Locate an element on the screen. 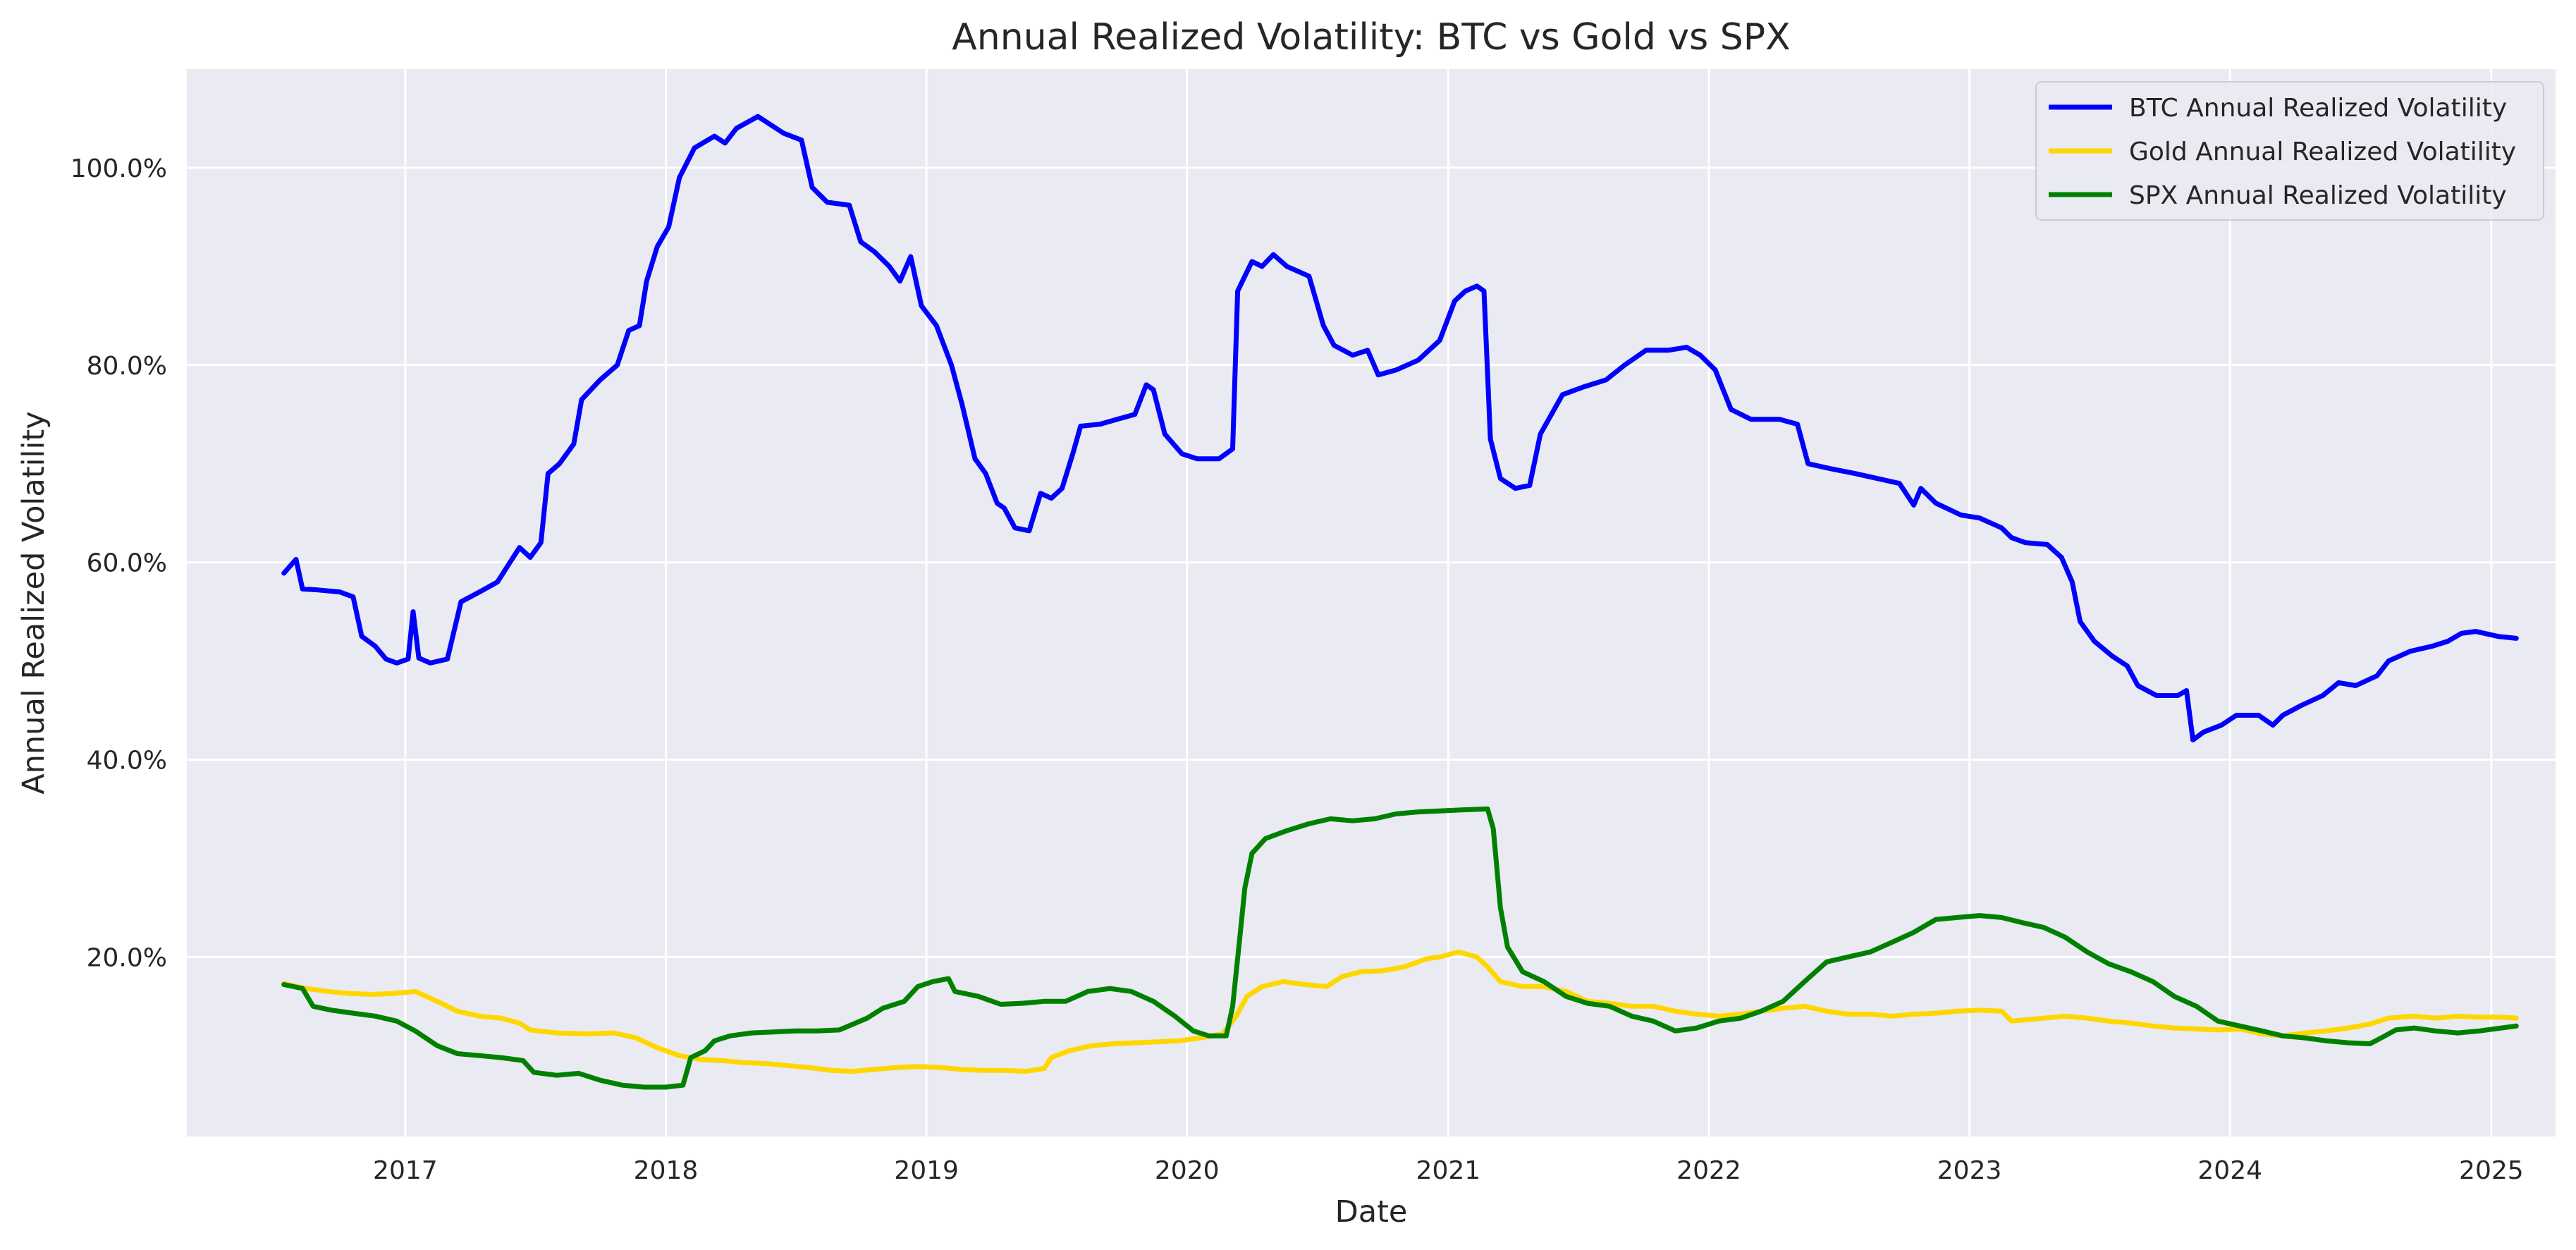 The image size is (2576, 1250). y-tick-label: 80.0% is located at coordinates (127, 367).